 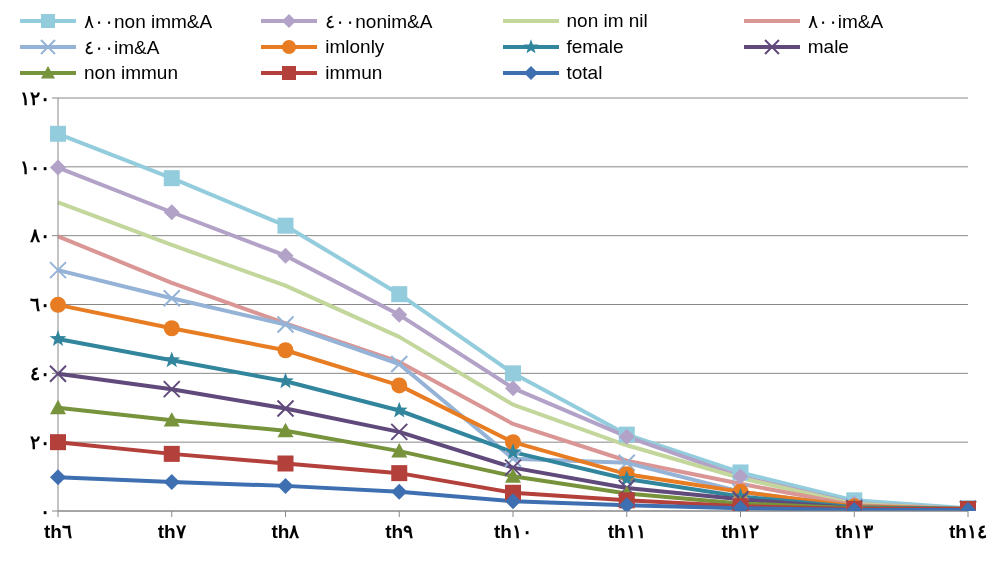 What do you see at coordinates (355, 47) in the screenshot?
I see `legend-label: imlonly` at bounding box center [355, 47].